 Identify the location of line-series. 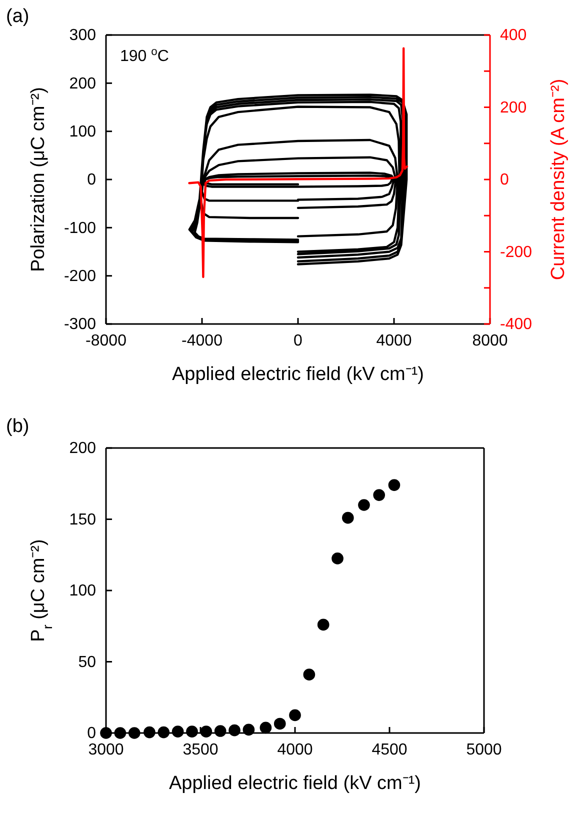
(298, 162).